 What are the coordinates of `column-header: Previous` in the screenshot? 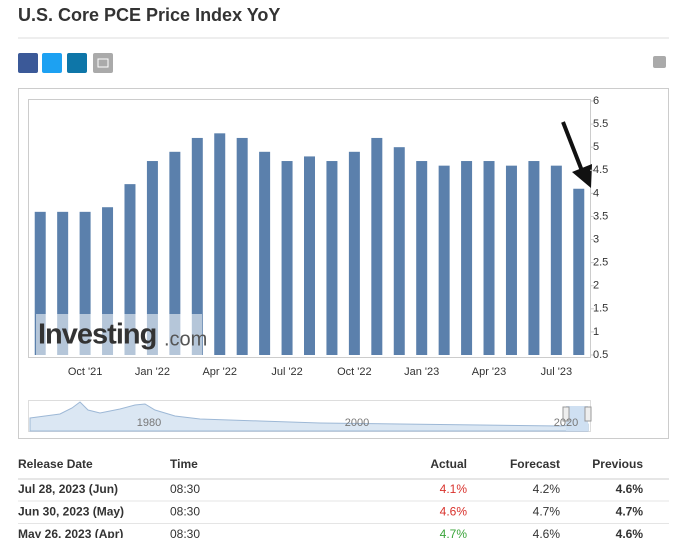 It's located at (617, 464).